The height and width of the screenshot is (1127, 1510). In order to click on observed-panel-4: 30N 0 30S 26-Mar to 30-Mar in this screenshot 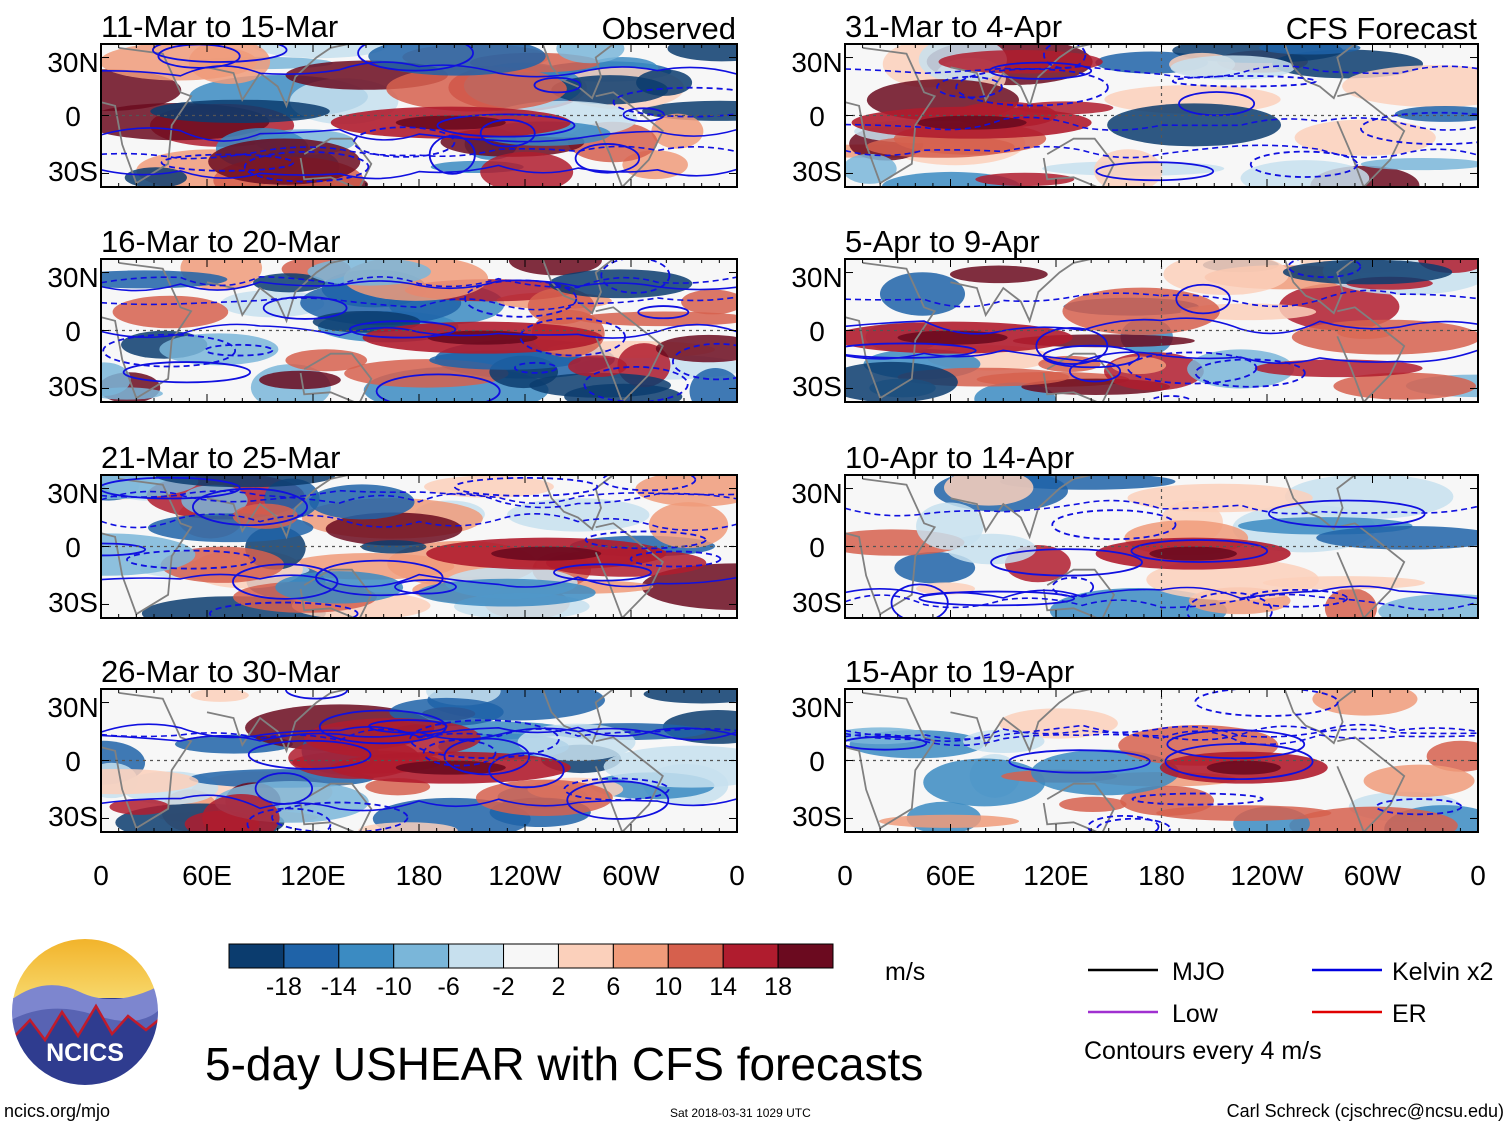, I will do `click(392, 743)`.